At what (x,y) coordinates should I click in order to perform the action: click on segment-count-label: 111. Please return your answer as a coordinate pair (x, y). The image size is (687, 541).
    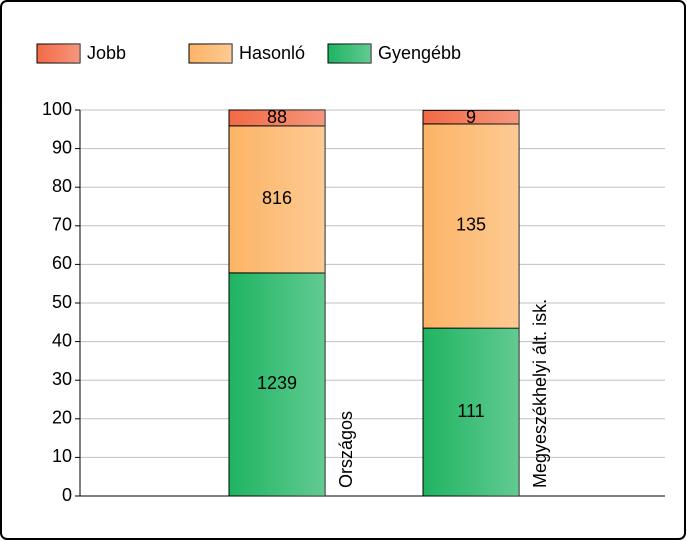
    Looking at the image, I should click on (470, 411).